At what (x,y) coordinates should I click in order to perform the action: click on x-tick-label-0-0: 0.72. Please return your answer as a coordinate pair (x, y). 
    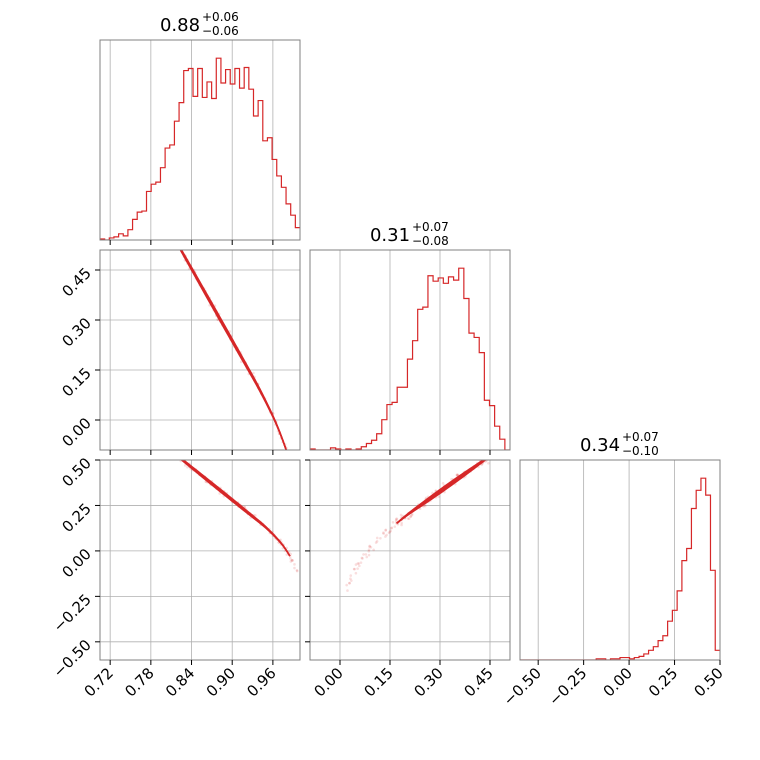
    Looking at the image, I should click on (99, 682).